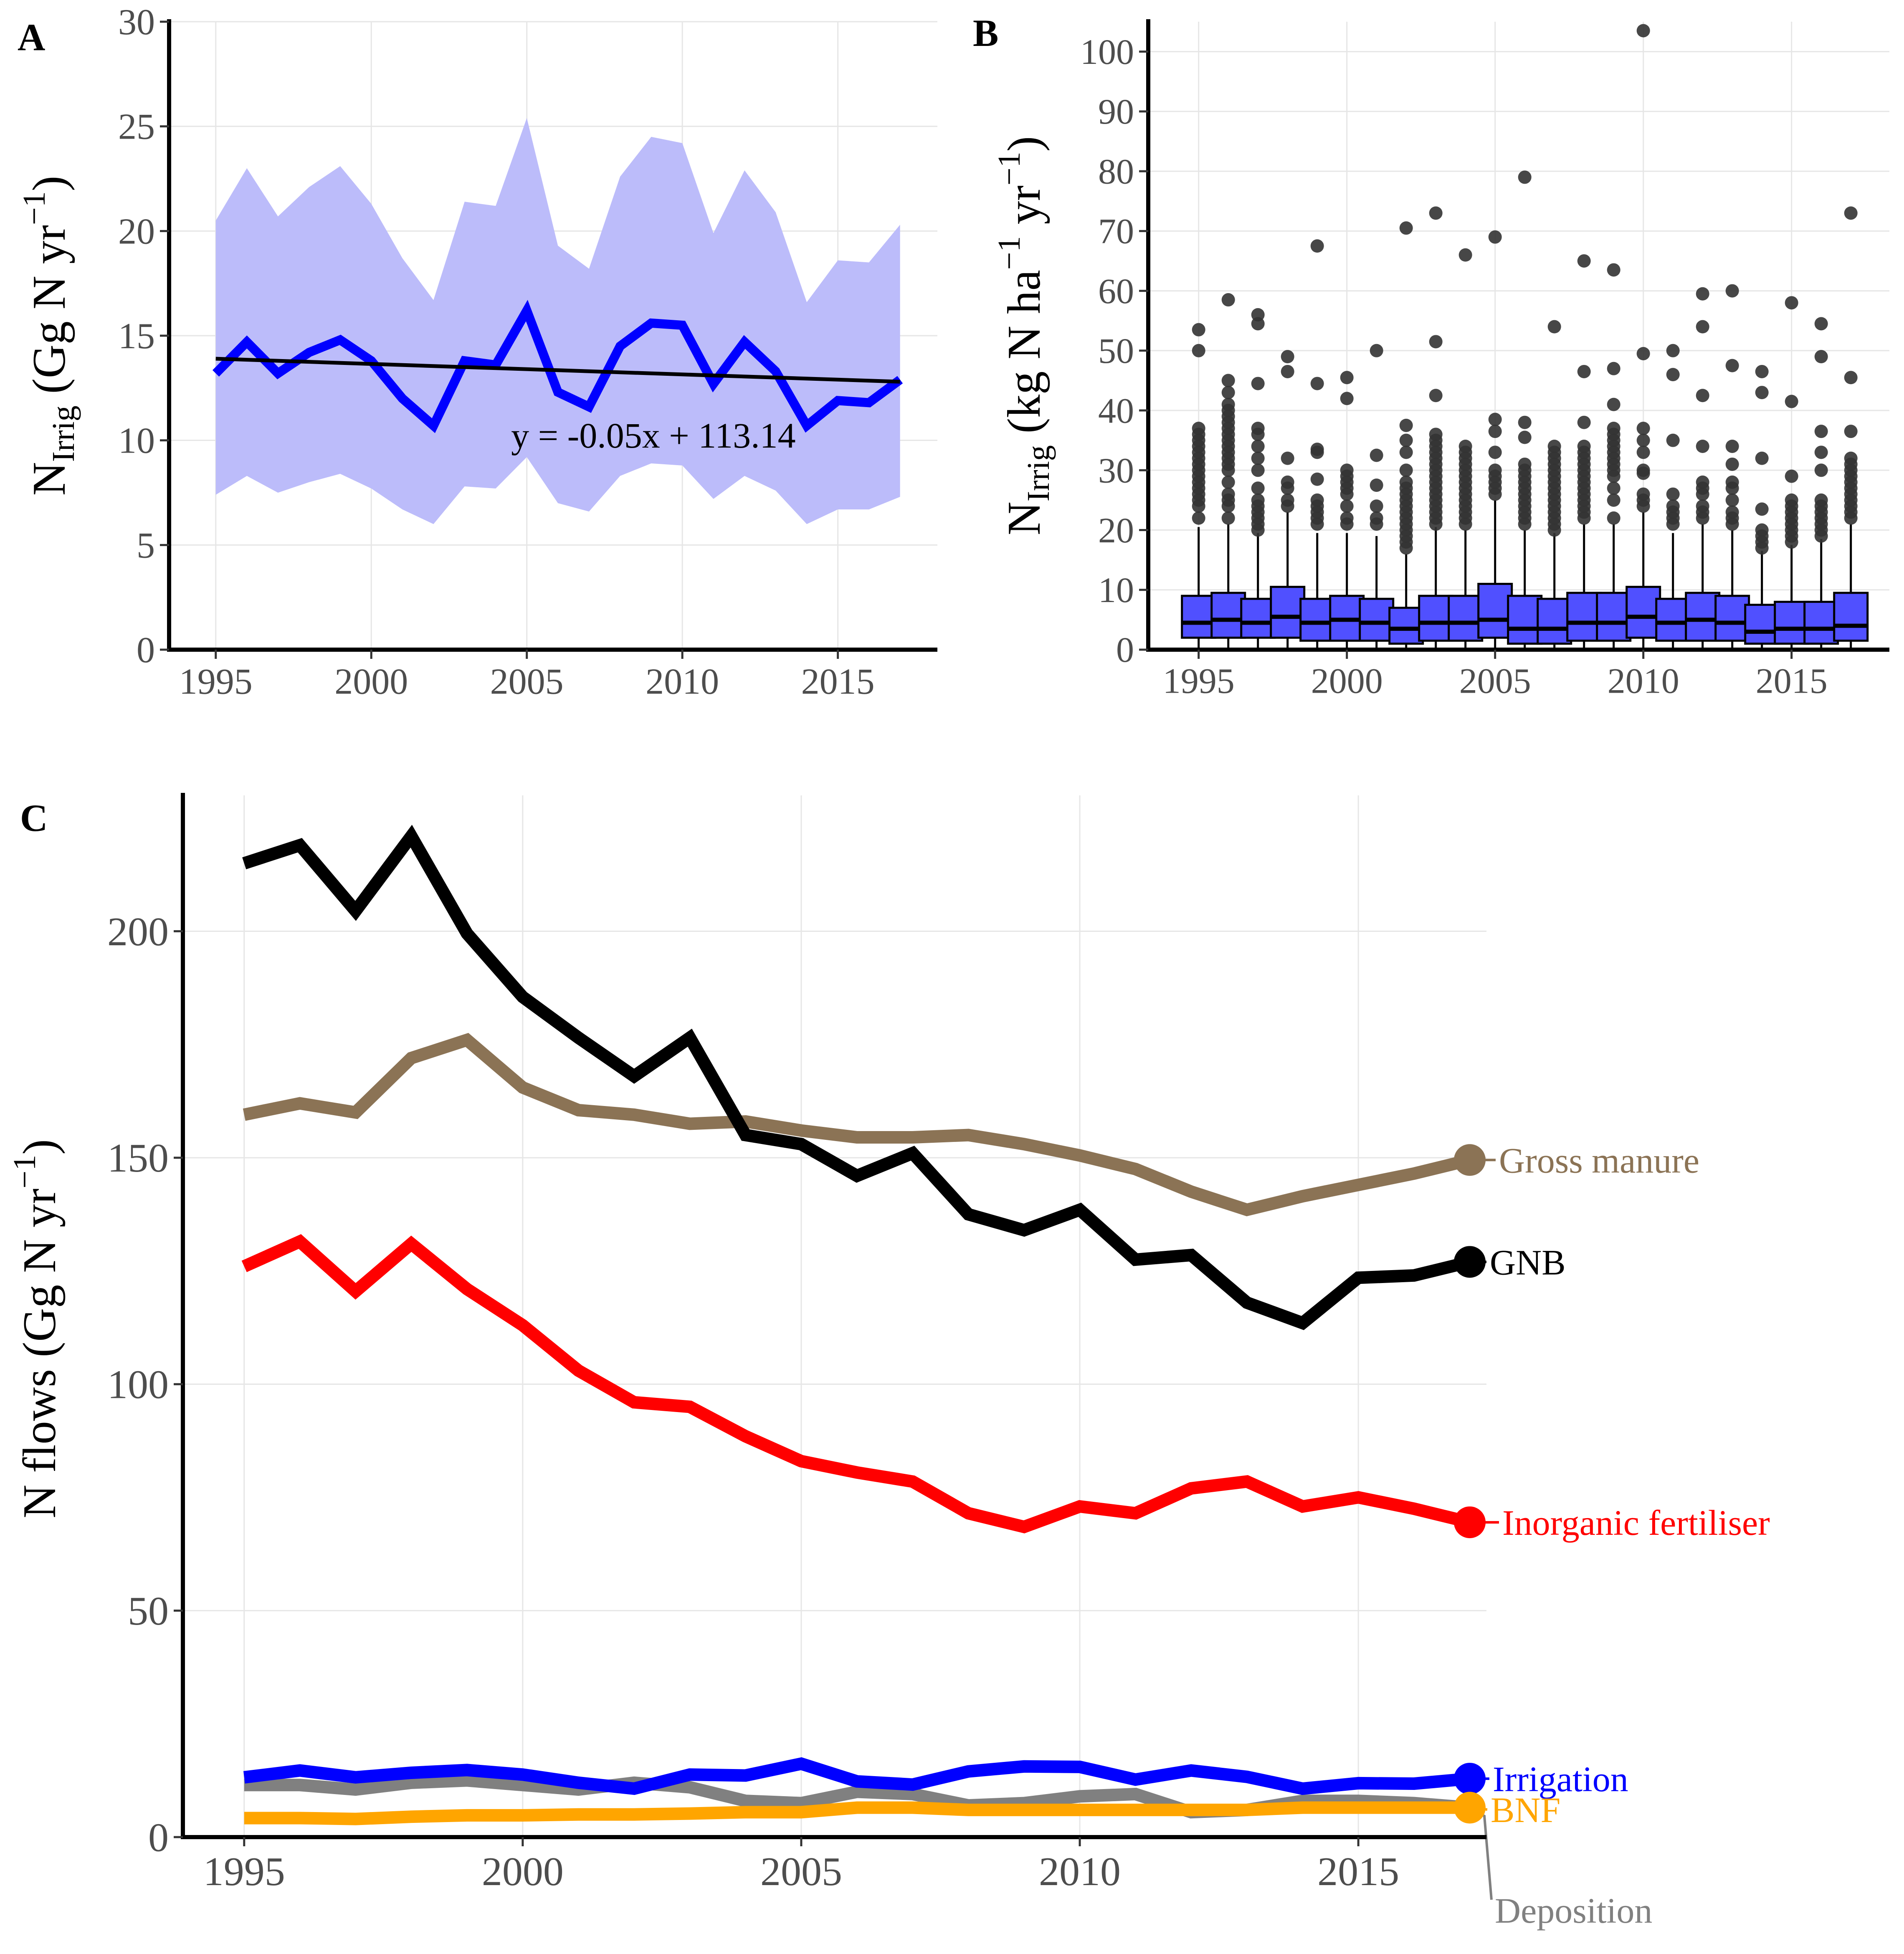  I want to click on panel-c-y-tick-label: 200, so click(138, 932).